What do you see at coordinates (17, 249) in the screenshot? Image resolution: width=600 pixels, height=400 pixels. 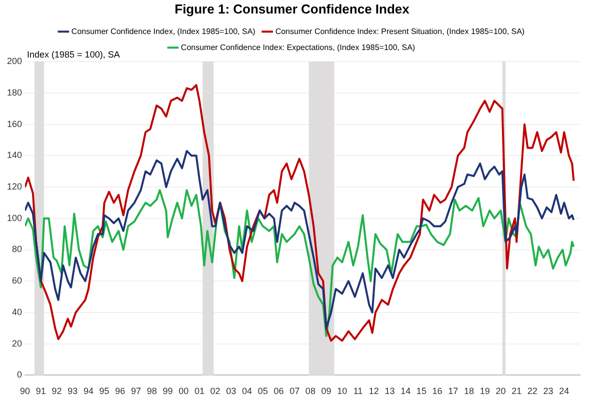 I see `y-tick-label: 80` at bounding box center [17, 249].